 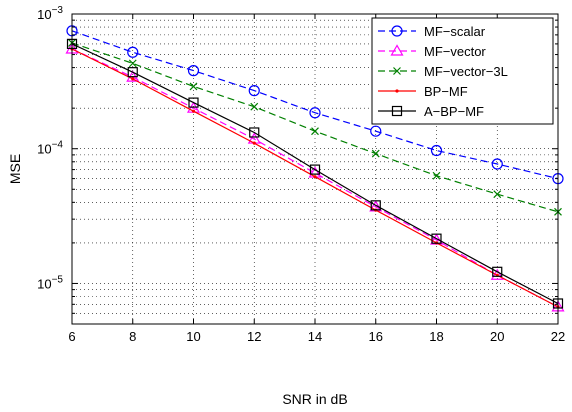 What do you see at coordinates (315, 336) in the screenshot?
I see `x-tick-label: 14` at bounding box center [315, 336].